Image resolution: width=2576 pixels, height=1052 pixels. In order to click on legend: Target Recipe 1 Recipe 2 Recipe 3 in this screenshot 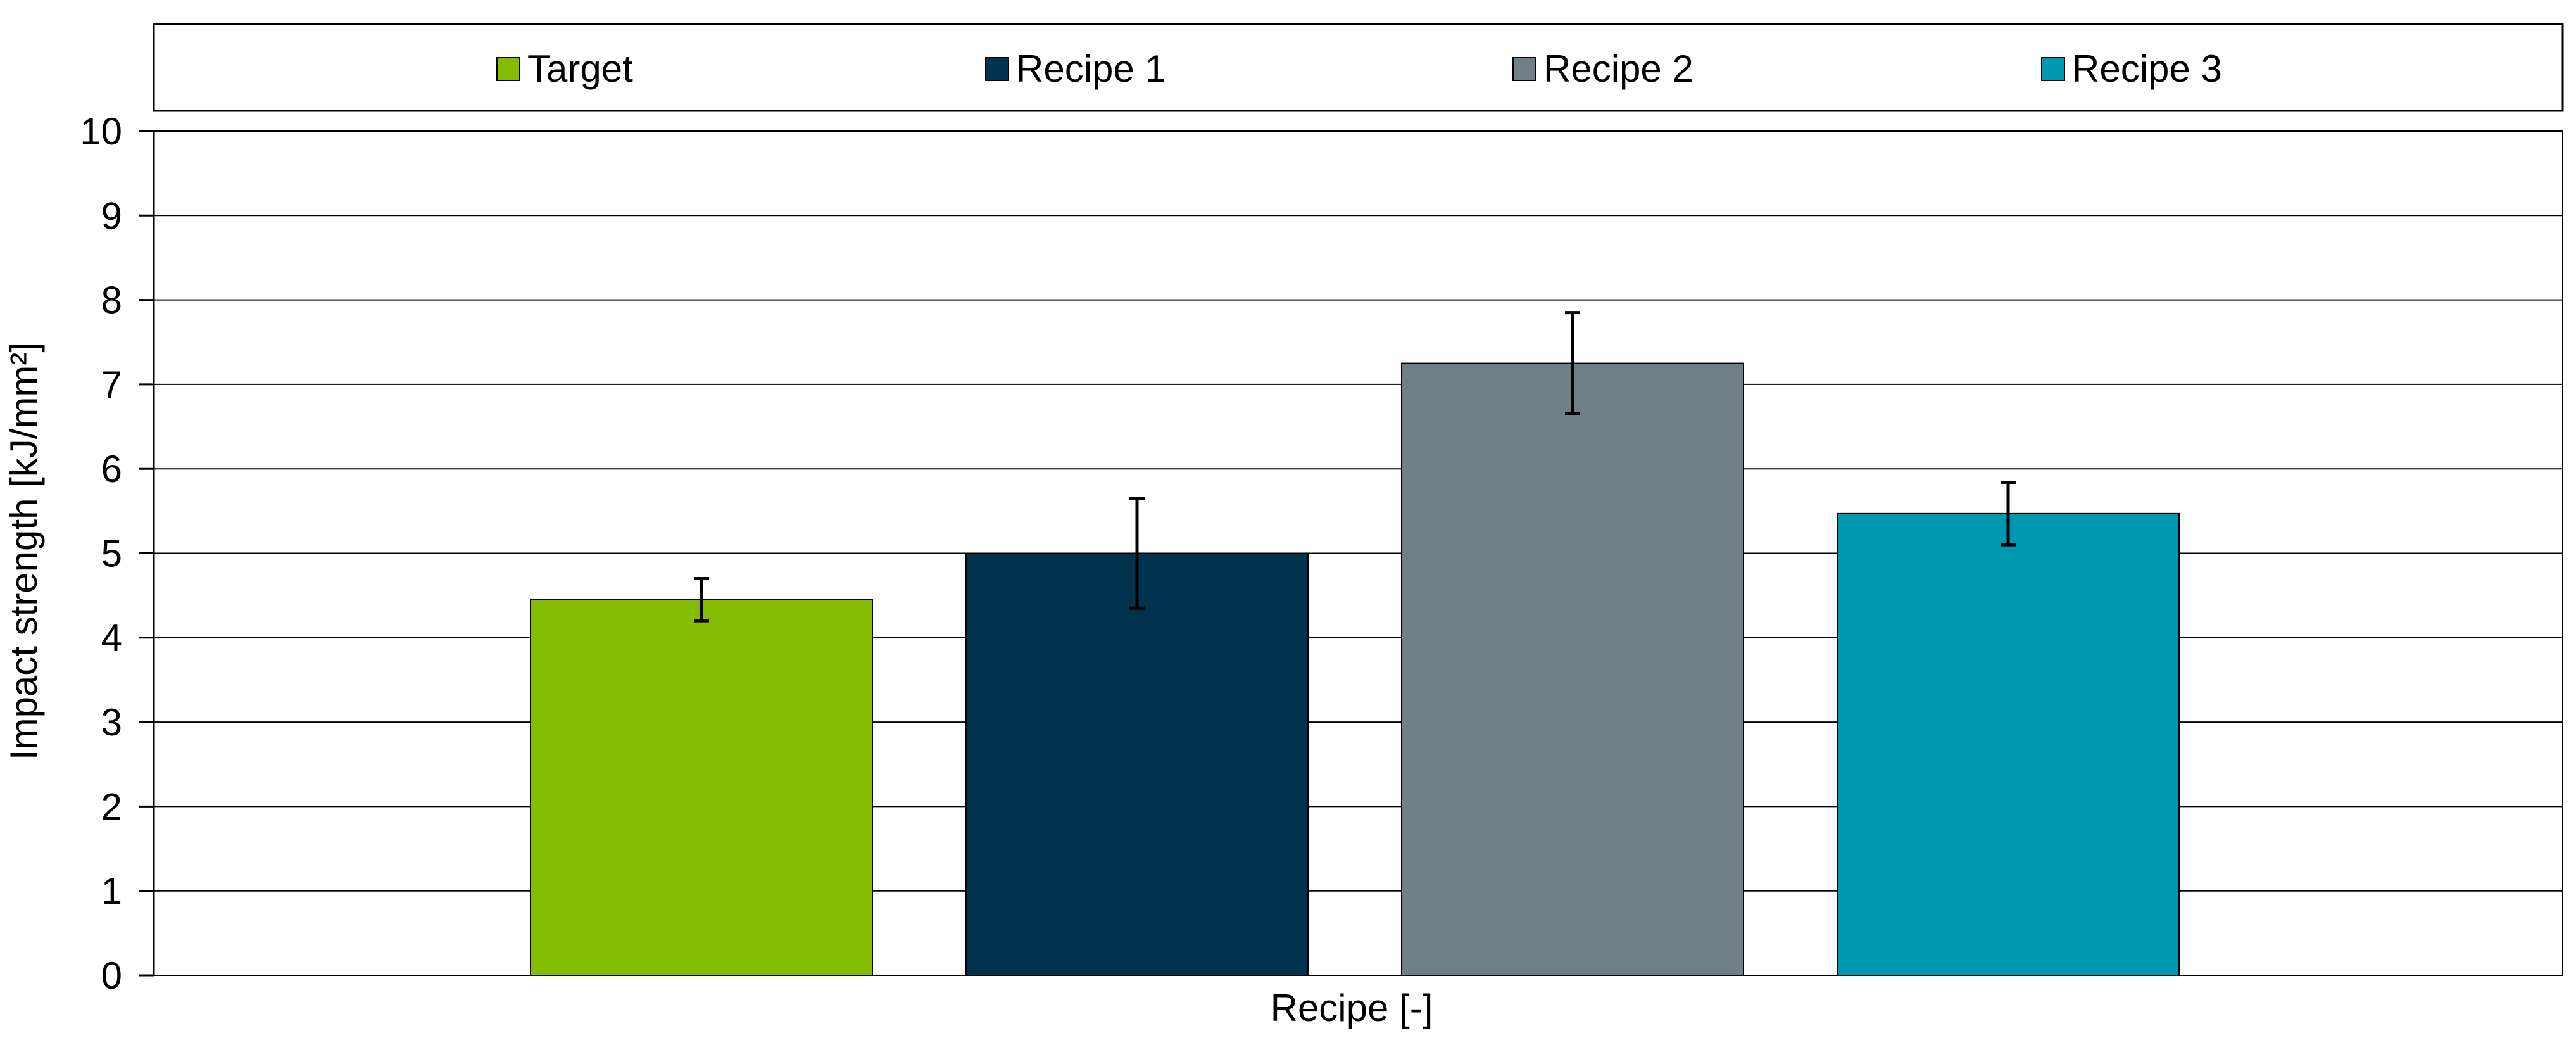, I will do `click(1358, 67)`.